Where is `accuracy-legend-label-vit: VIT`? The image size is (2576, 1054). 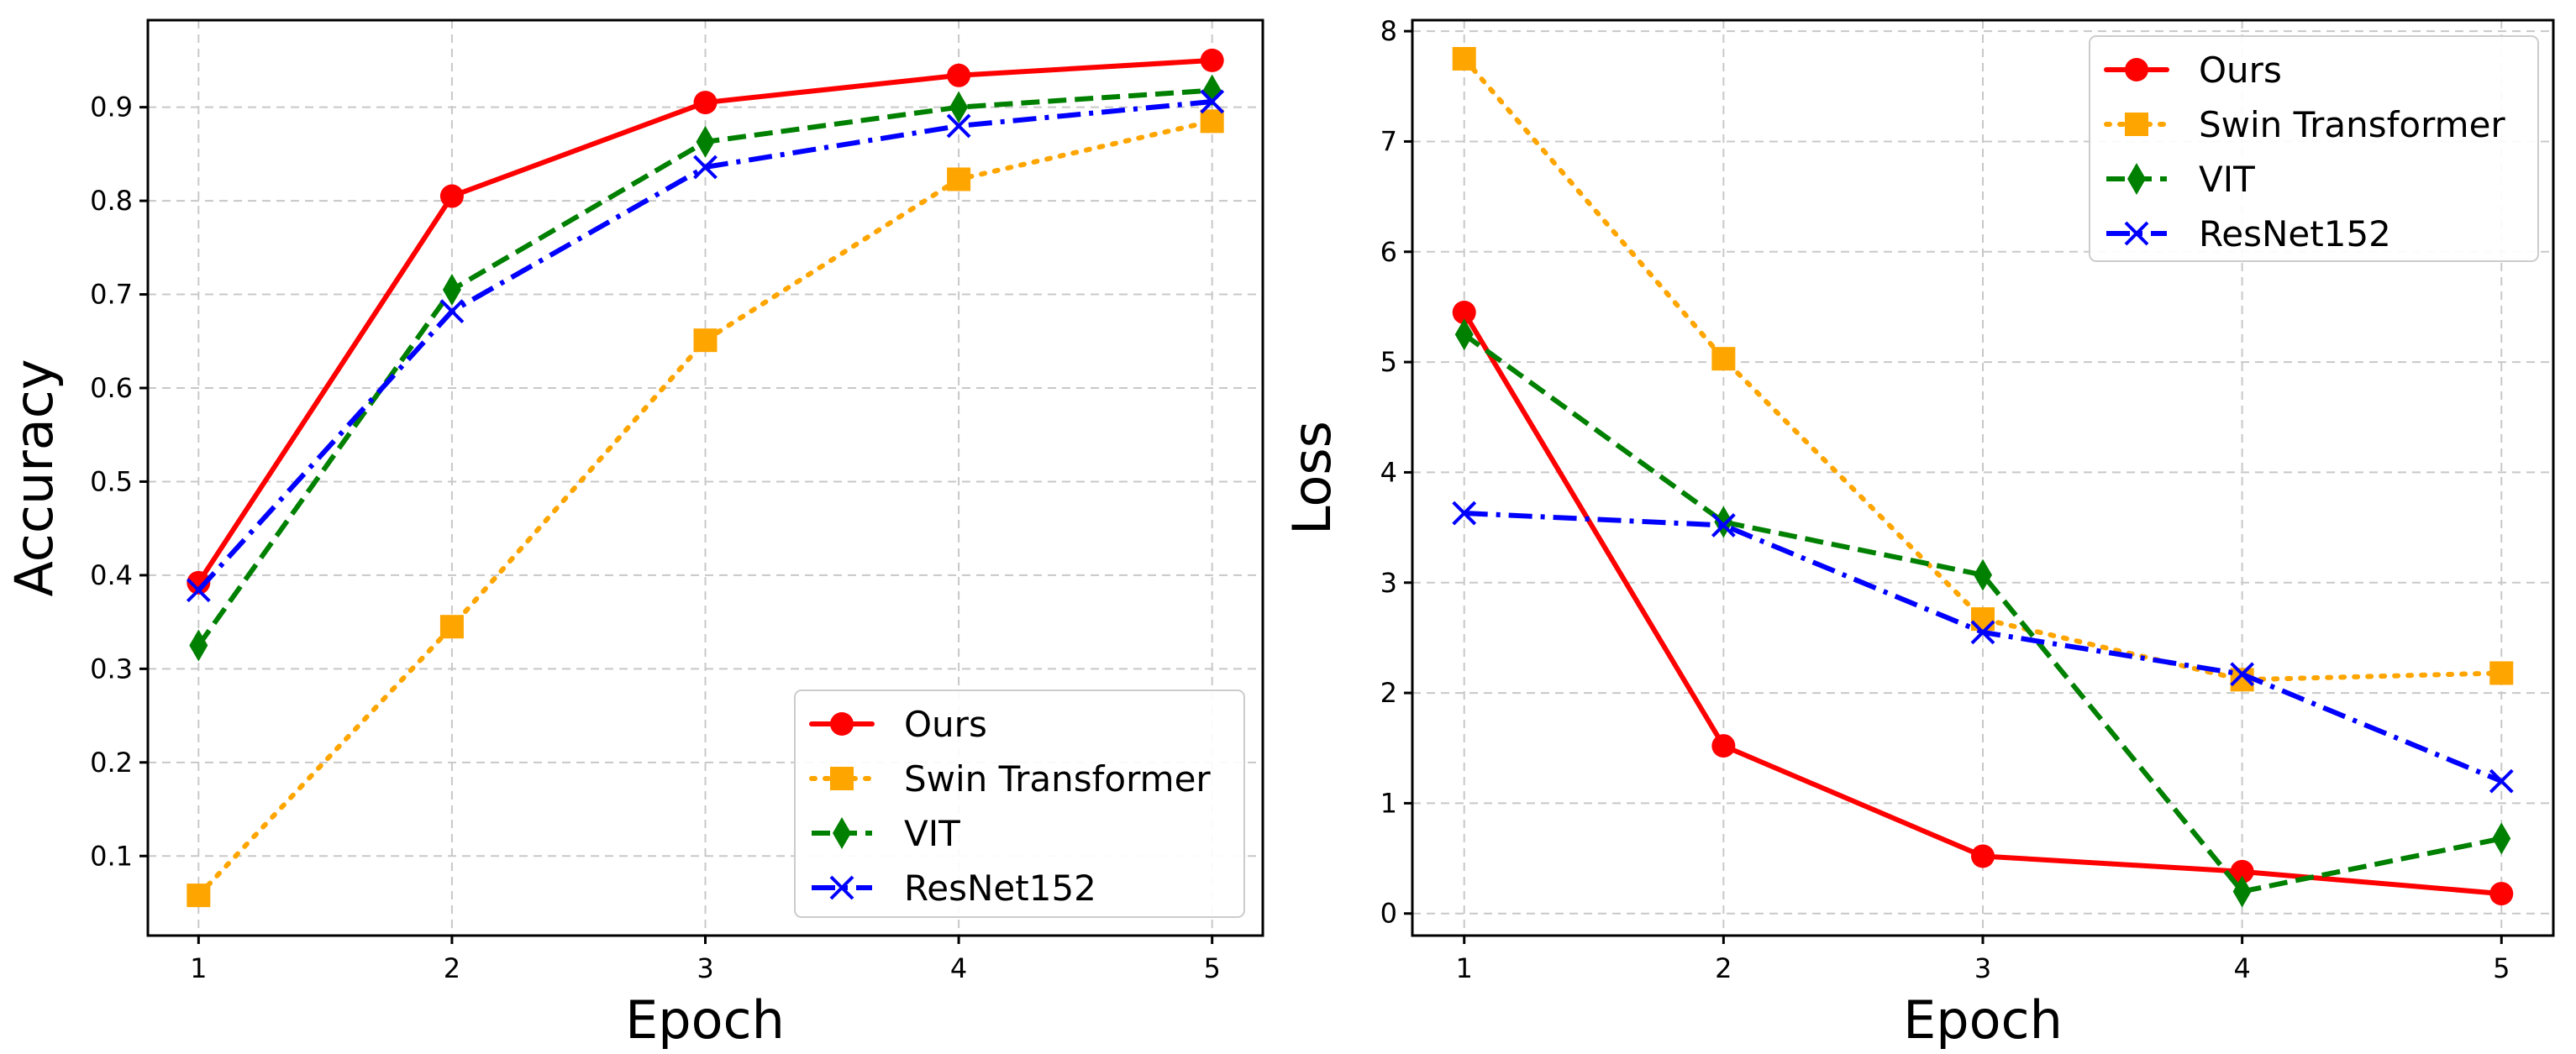 accuracy-legend-label-vit: VIT is located at coordinates (932, 833).